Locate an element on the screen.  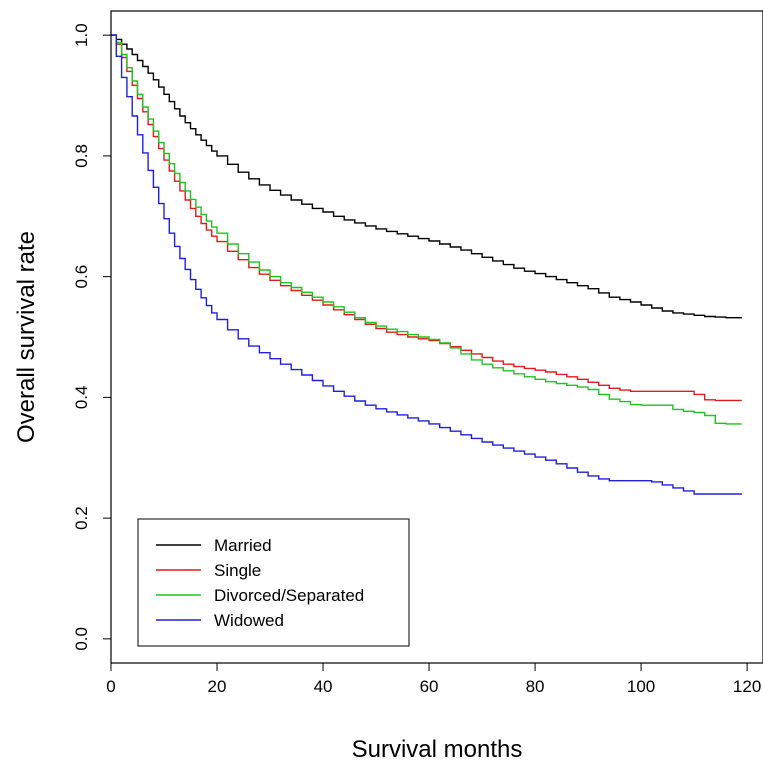
x-tick-label: 20 is located at coordinates (217, 686).